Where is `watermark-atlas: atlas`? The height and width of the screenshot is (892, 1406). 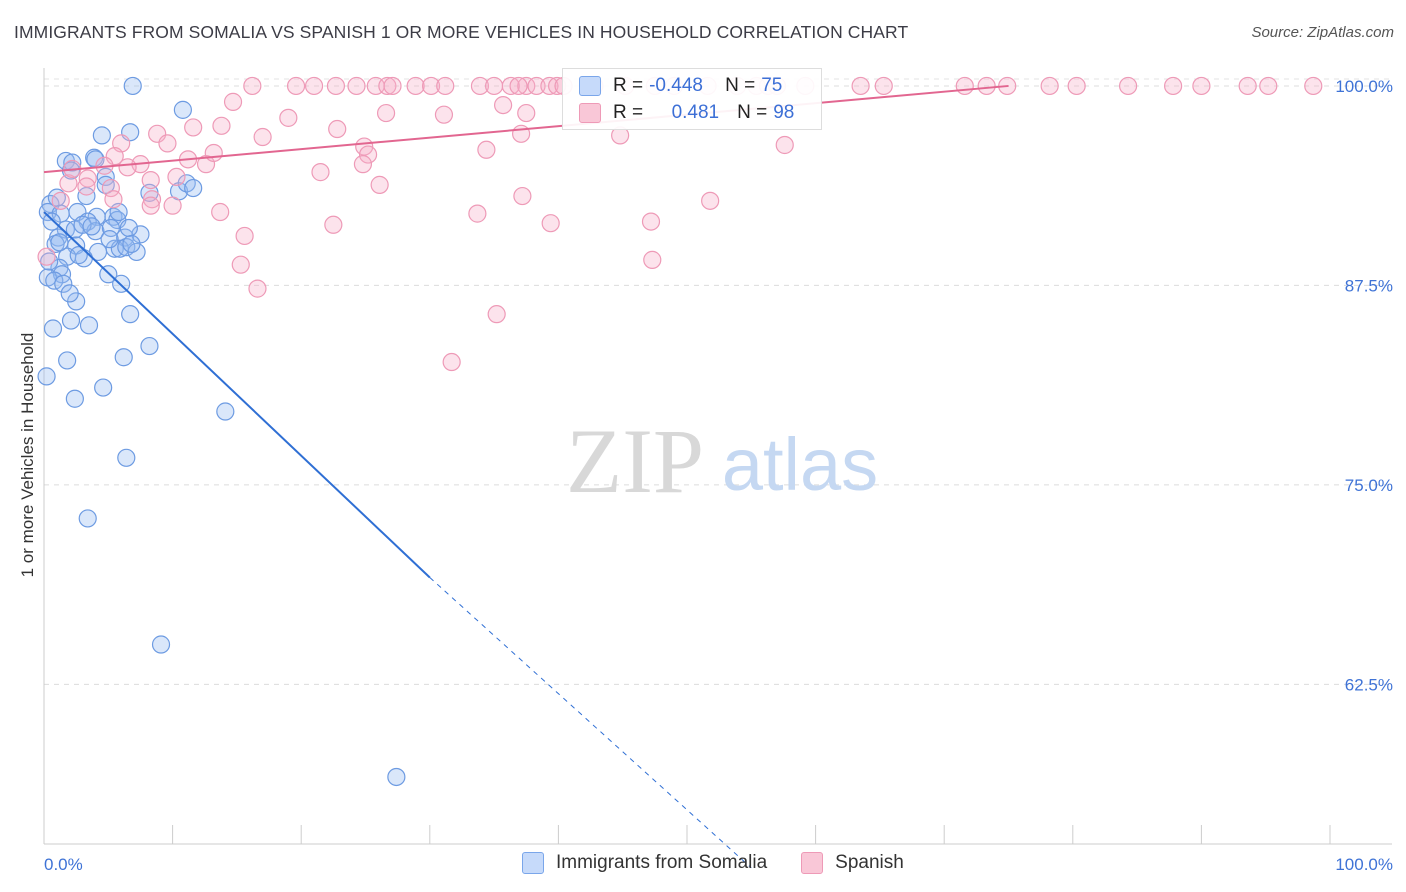 watermark-atlas: atlas is located at coordinates (800, 464).